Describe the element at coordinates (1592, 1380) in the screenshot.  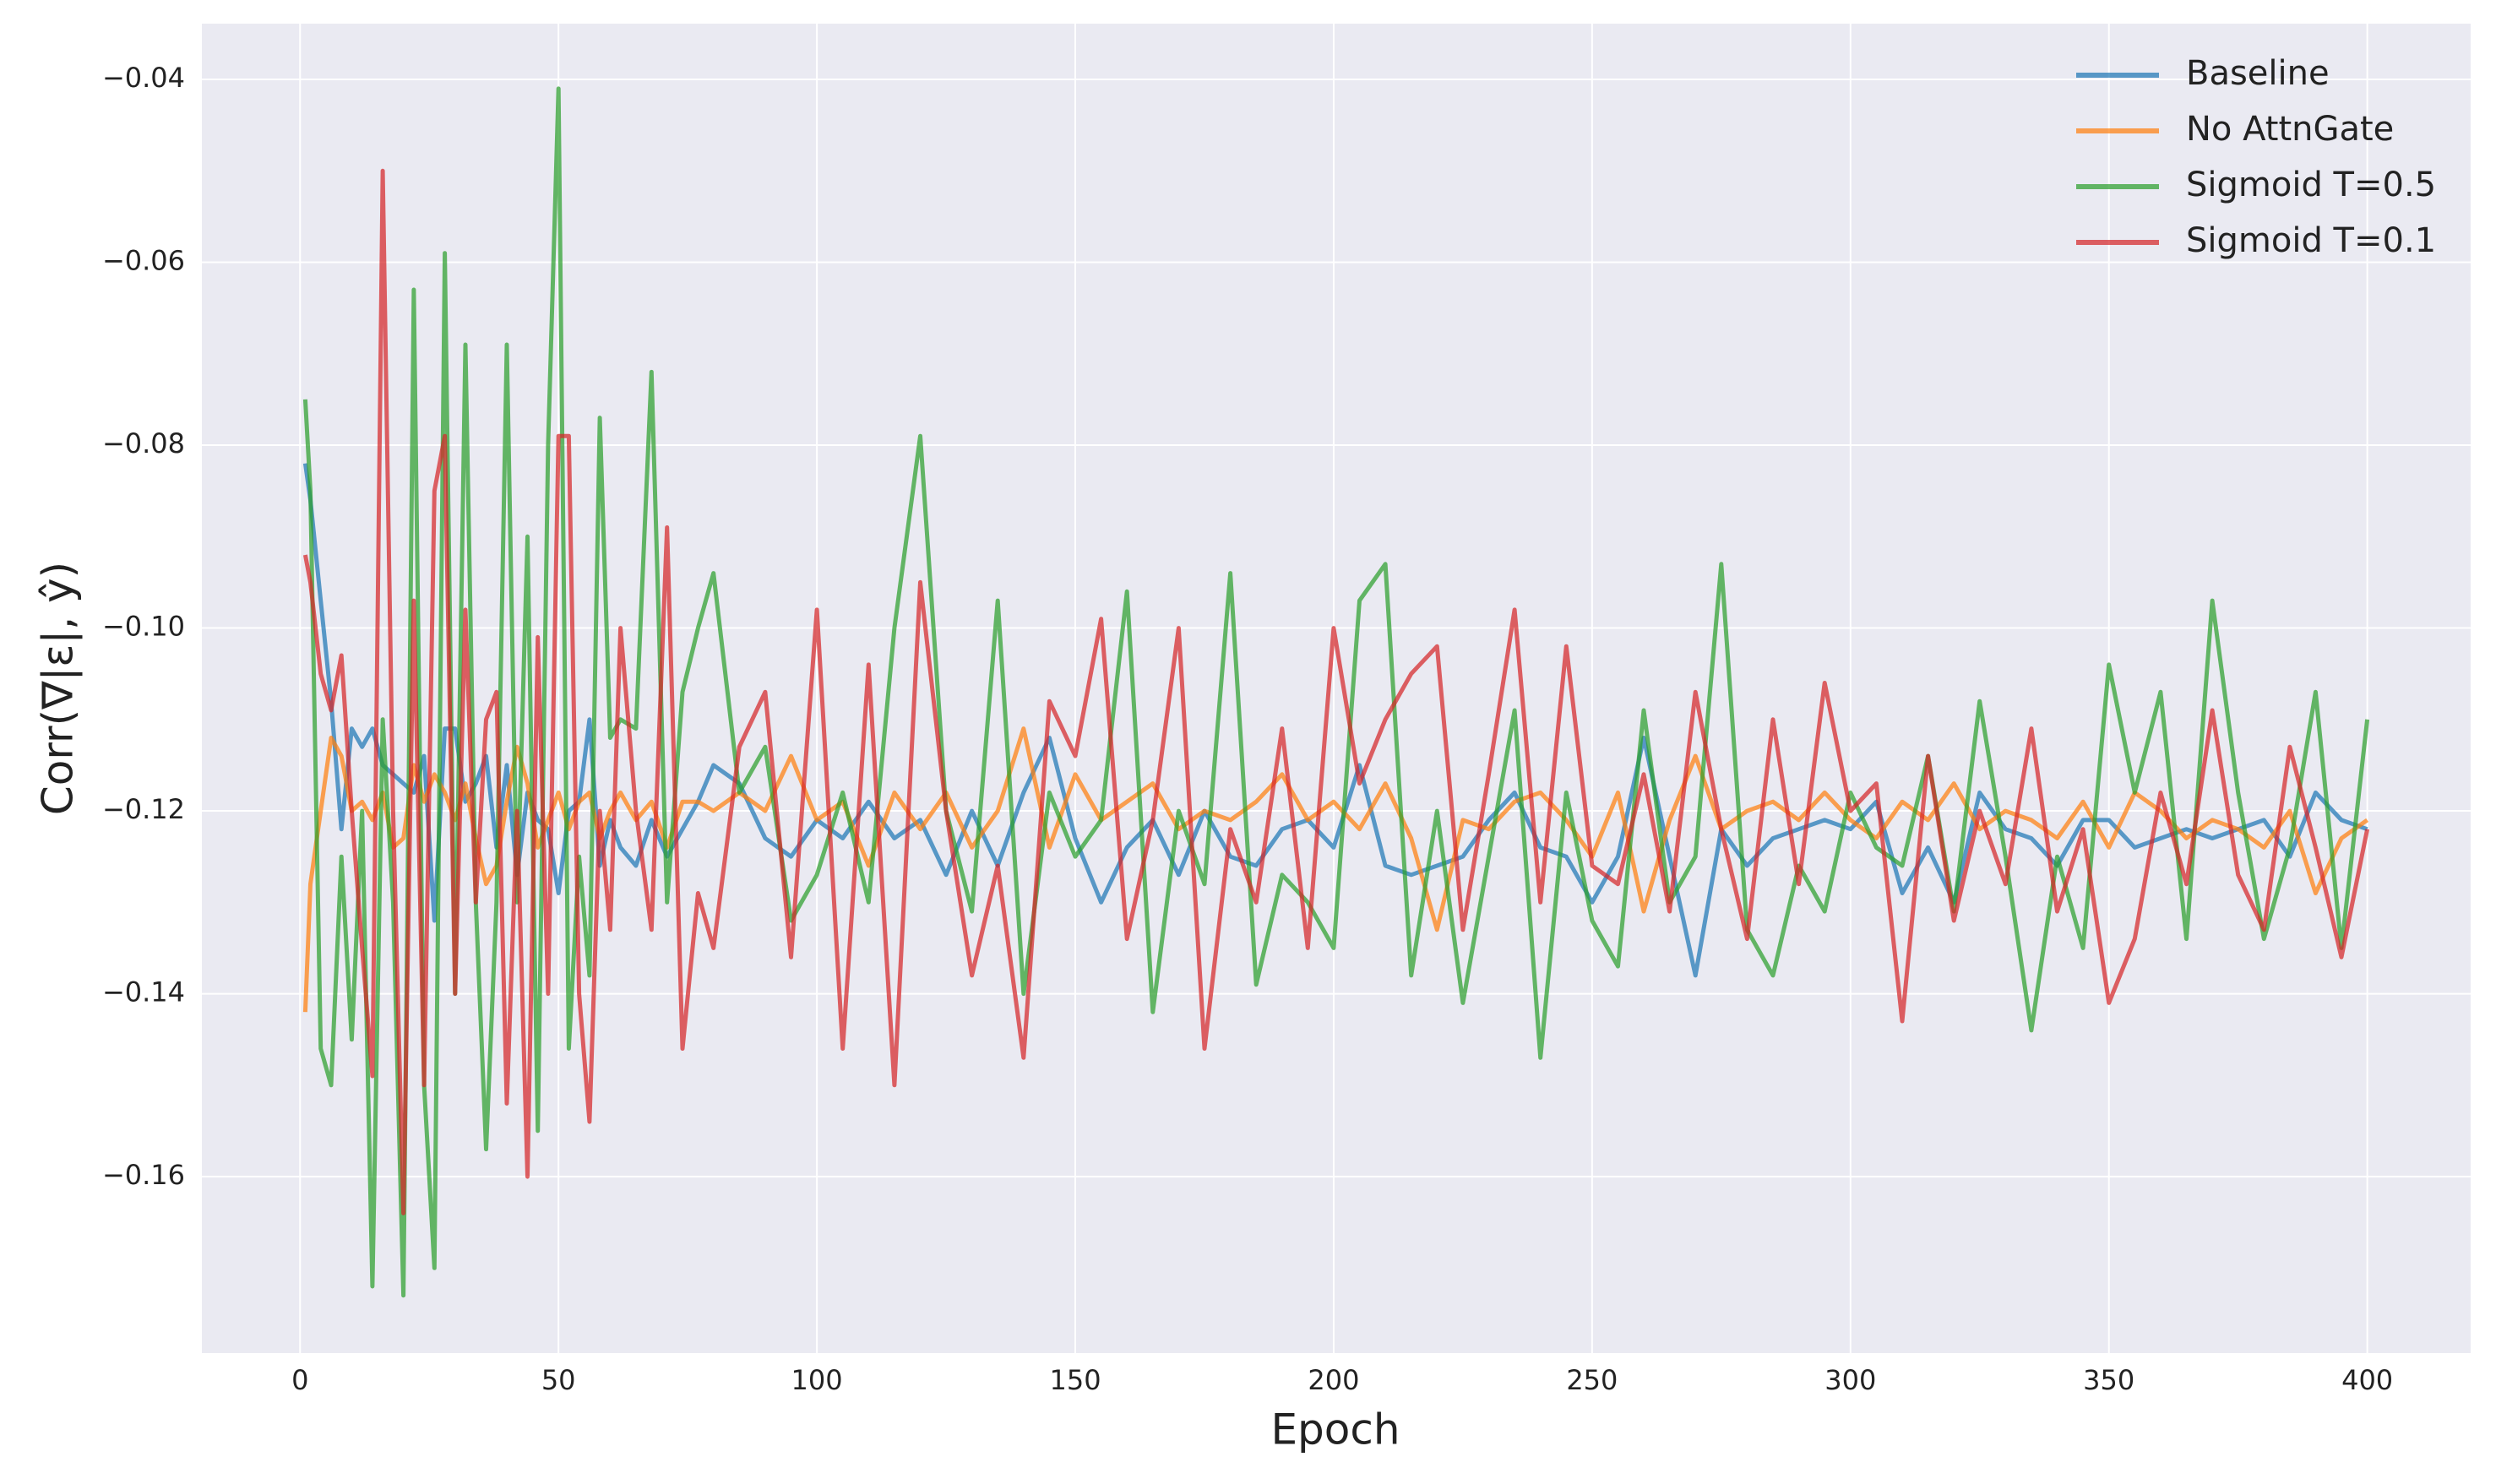
I see `x-tick-label: 250` at that location.